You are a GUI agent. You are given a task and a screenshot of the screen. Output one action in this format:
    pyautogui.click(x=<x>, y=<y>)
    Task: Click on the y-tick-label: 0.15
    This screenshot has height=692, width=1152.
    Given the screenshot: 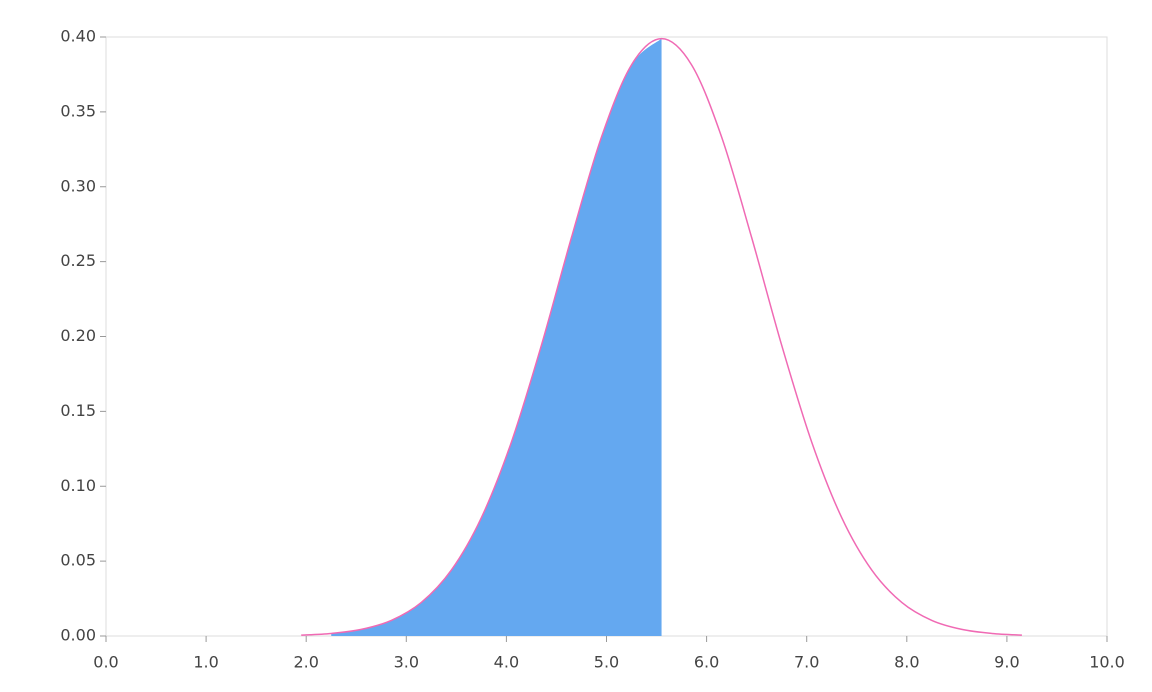 What is the action you would take?
    pyautogui.click(x=78, y=410)
    